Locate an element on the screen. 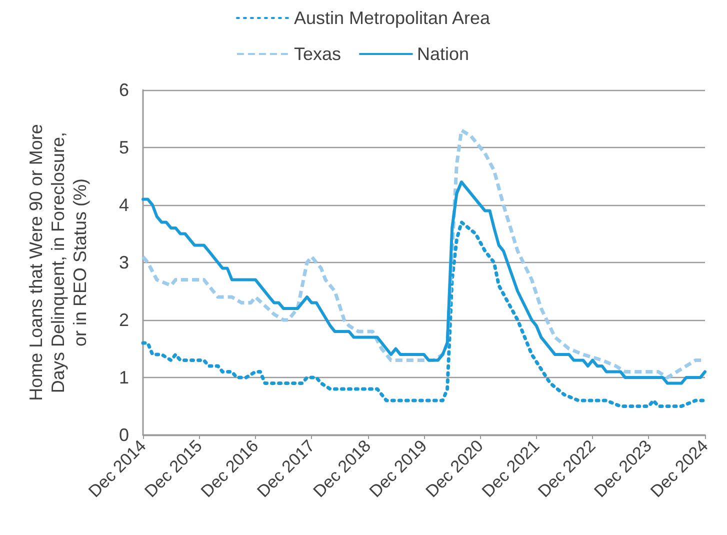 This screenshot has height=535, width=727. y-tick-label: 2 is located at coordinates (123, 320).